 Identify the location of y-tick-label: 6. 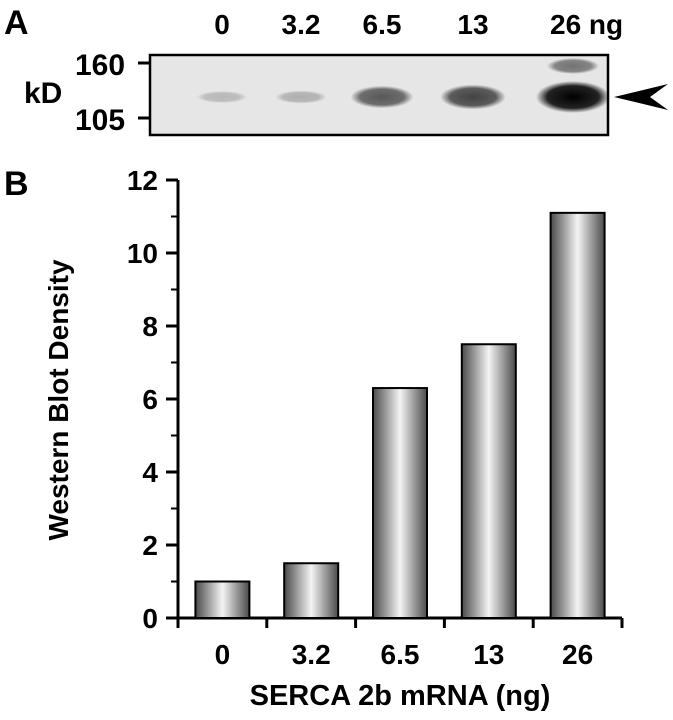
(150, 399).